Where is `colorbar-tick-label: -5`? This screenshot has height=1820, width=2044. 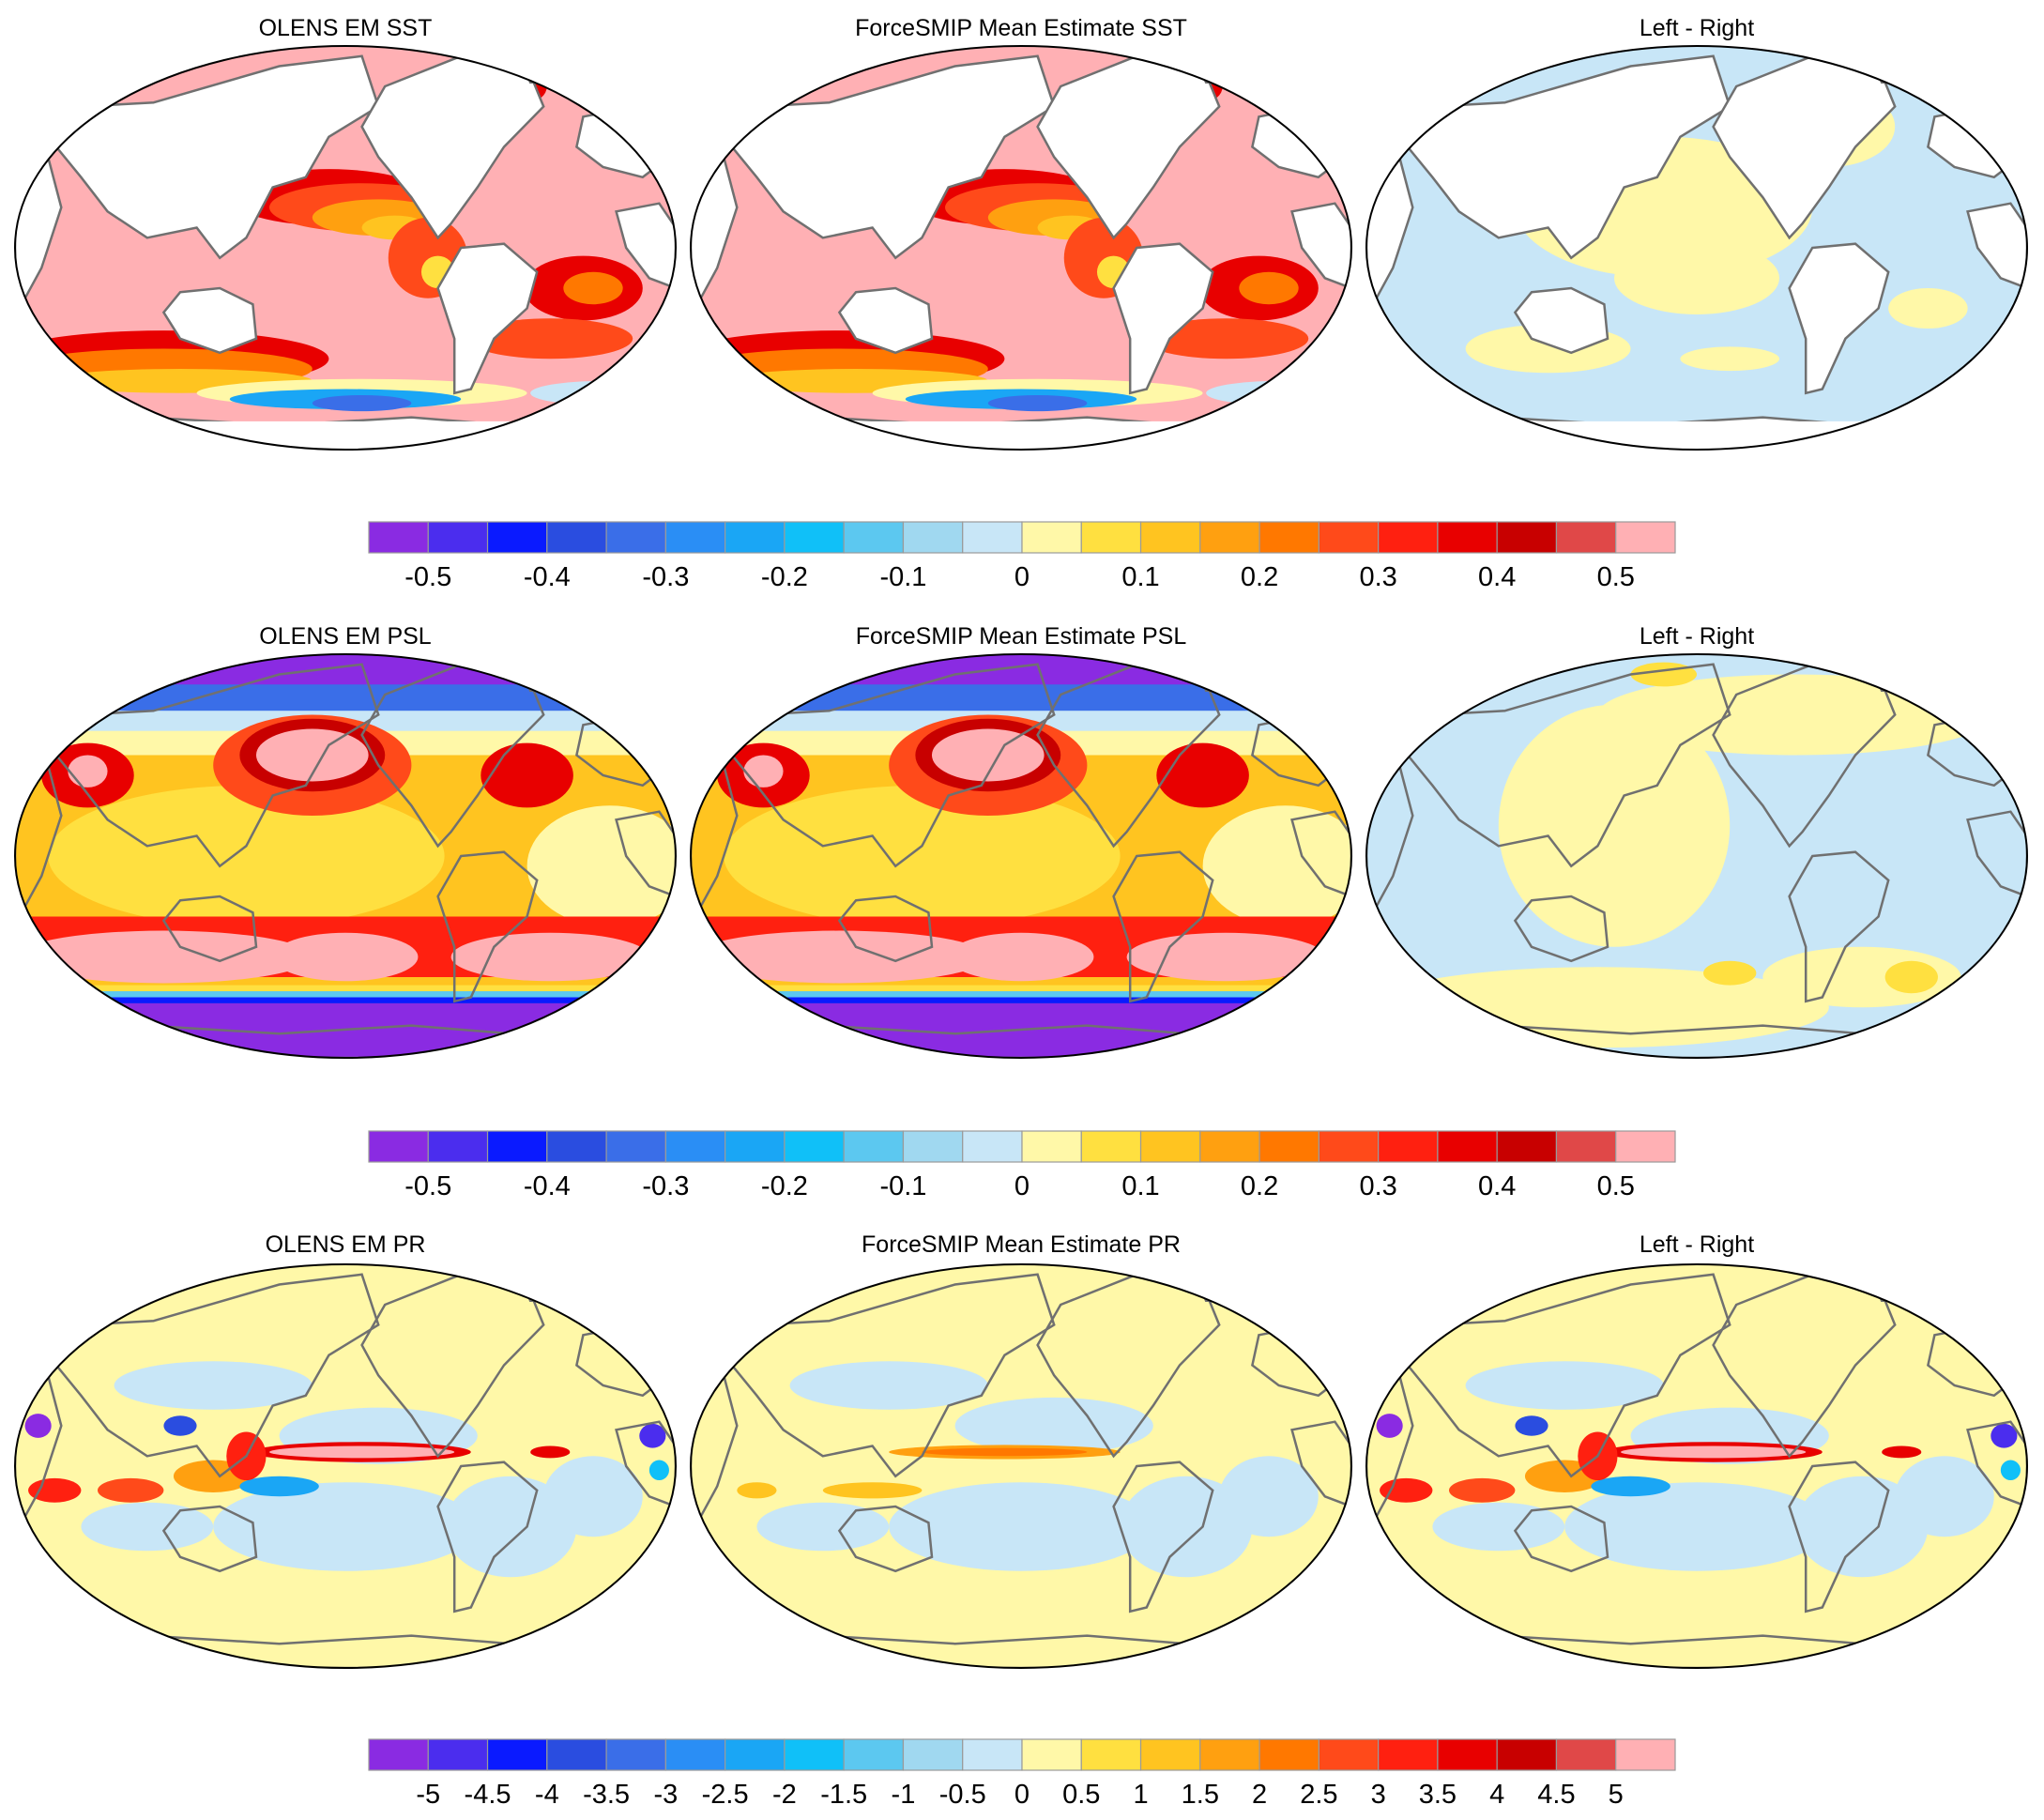
colorbar-tick-label: -5 is located at coordinates (428, 1795).